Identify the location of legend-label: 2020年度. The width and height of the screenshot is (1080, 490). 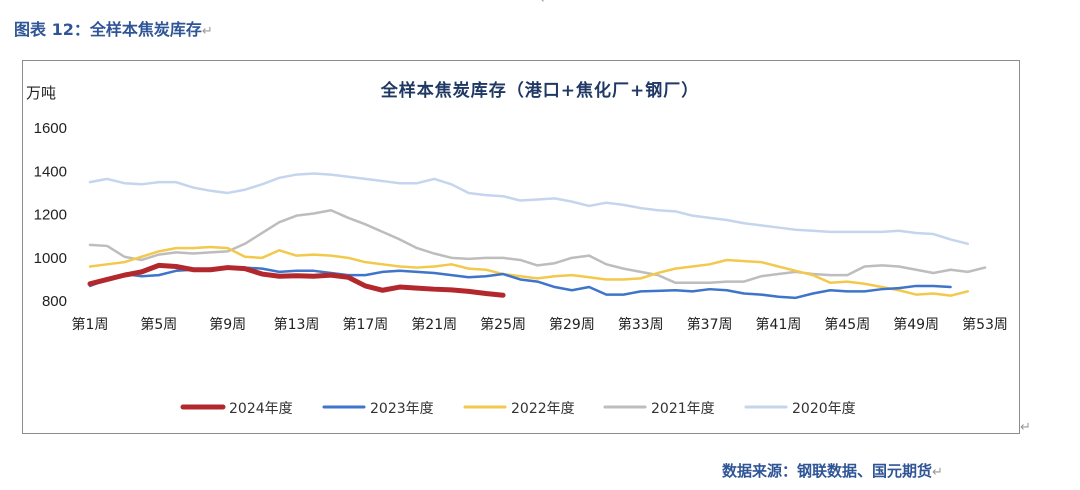
(824, 409).